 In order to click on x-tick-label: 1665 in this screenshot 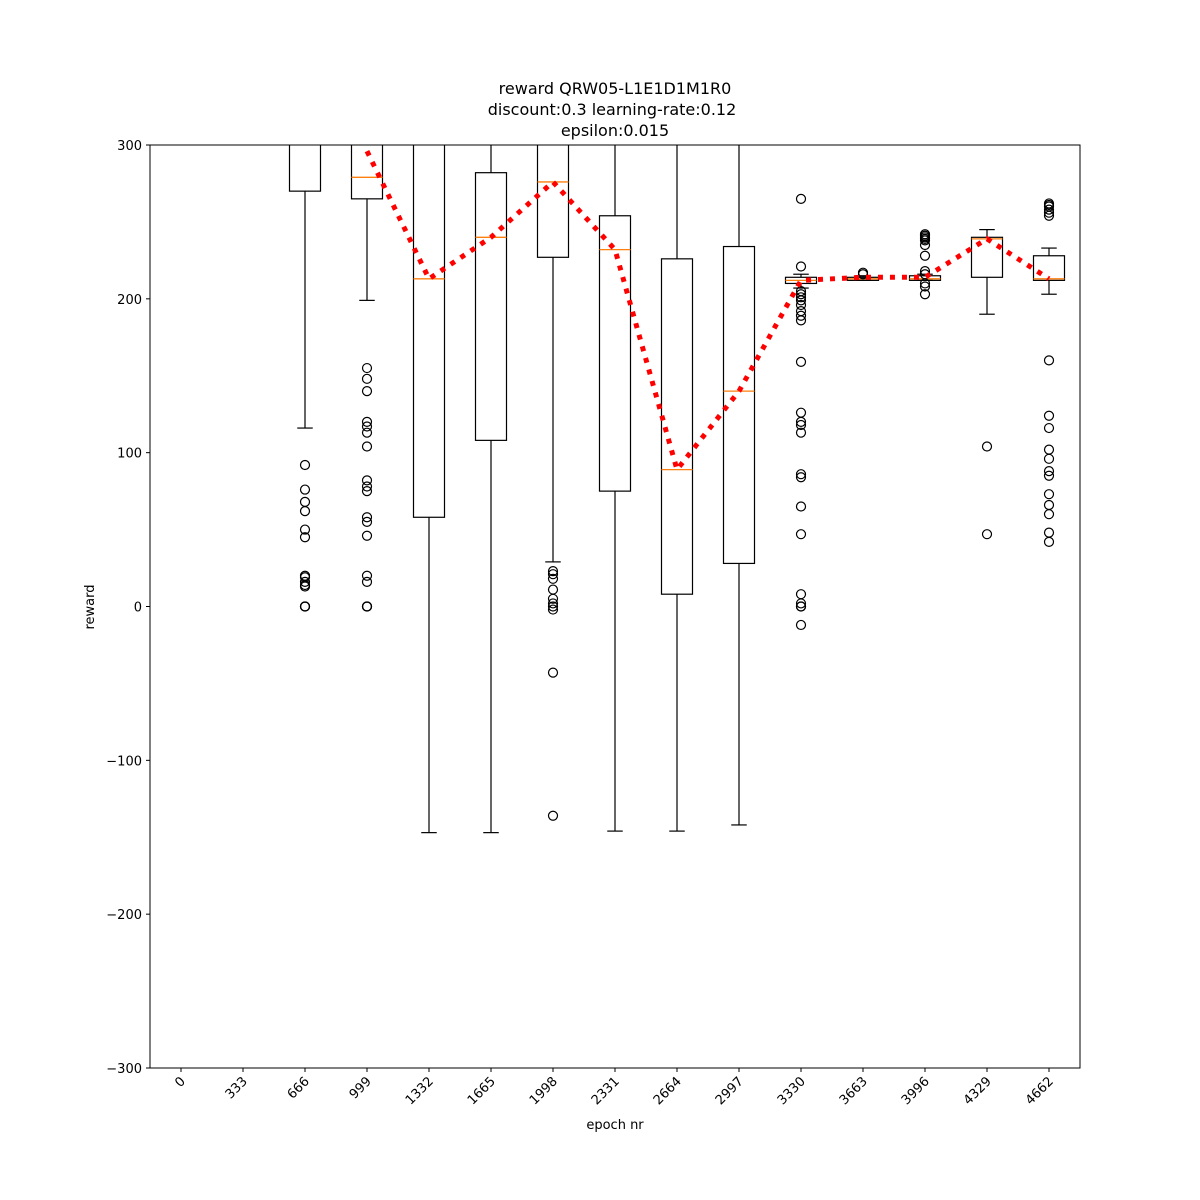, I will do `click(482, 1091)`.